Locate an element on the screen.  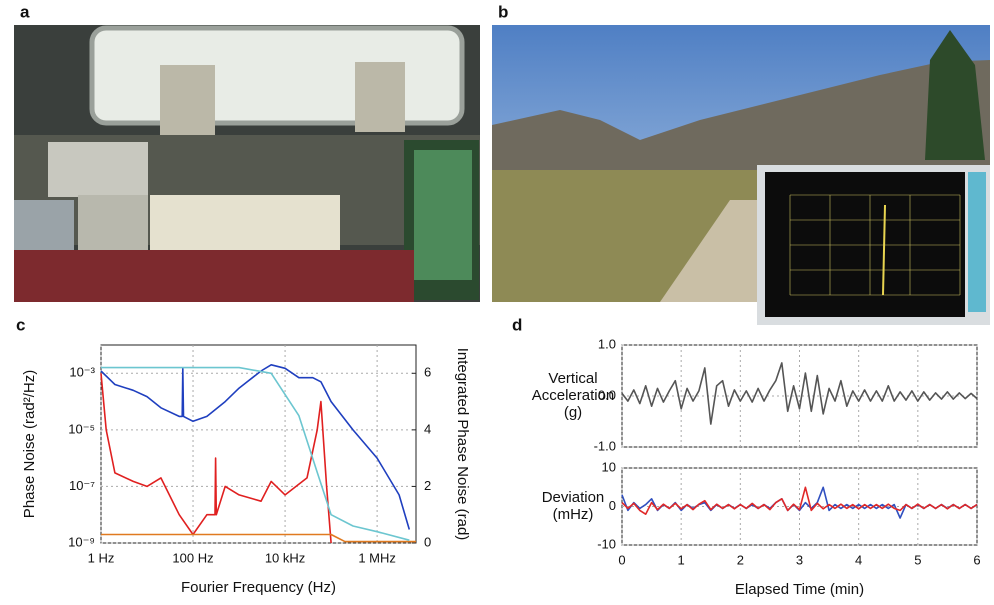
y-tick-label: 10⁻³ is located at coordinates (82, 372).